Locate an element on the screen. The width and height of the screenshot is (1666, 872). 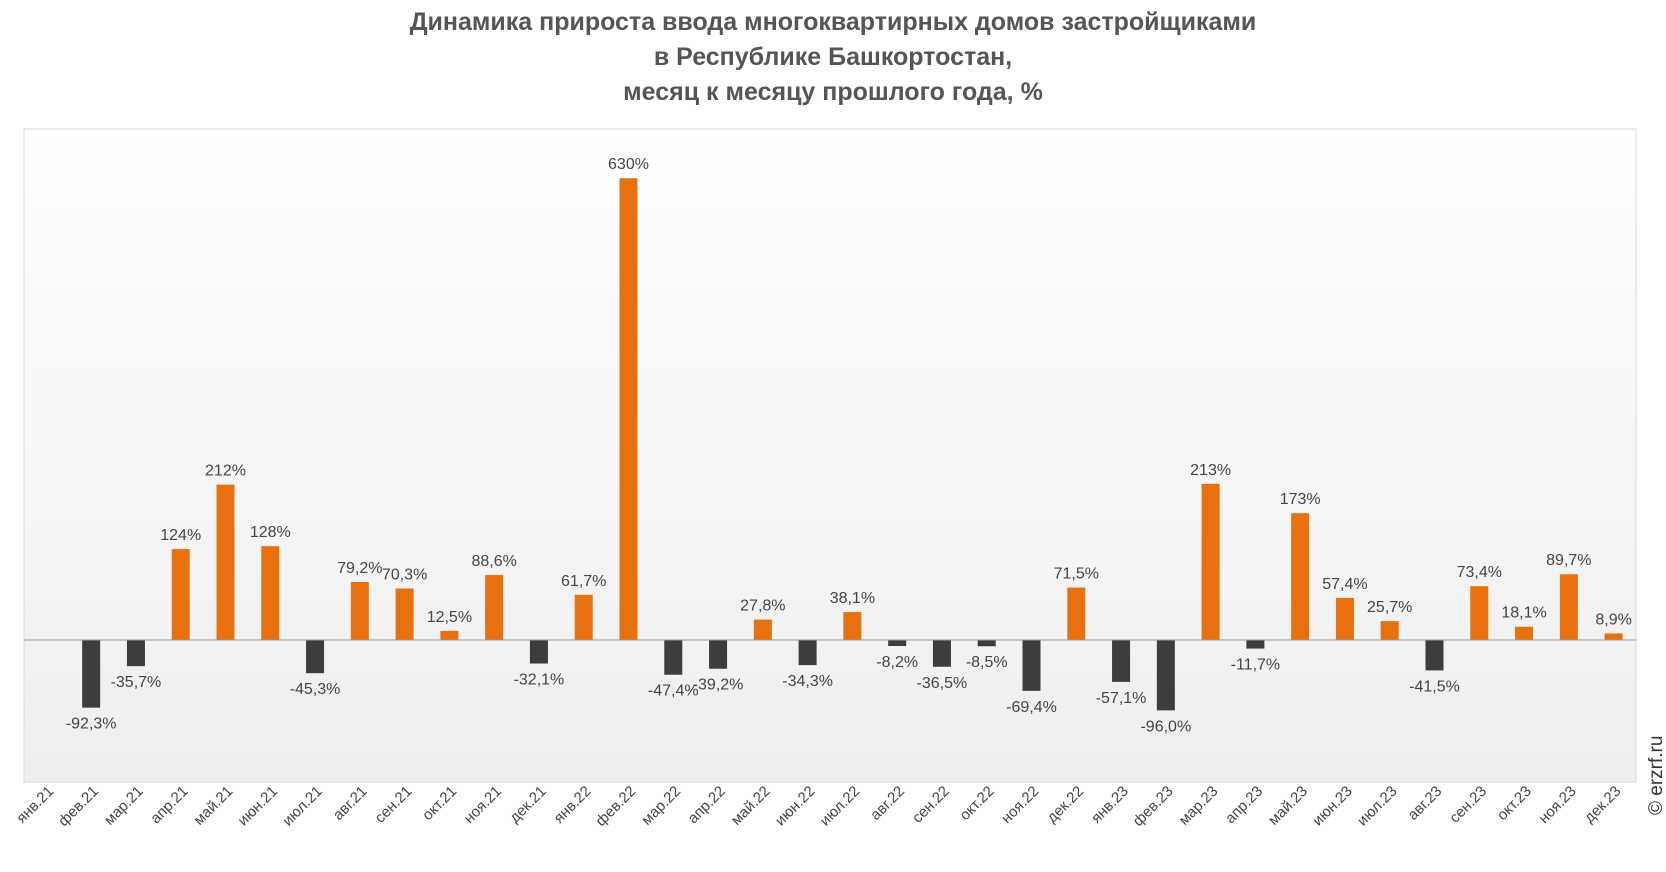
value-label-23: 71,5% is located at coordinates (1076, 574).